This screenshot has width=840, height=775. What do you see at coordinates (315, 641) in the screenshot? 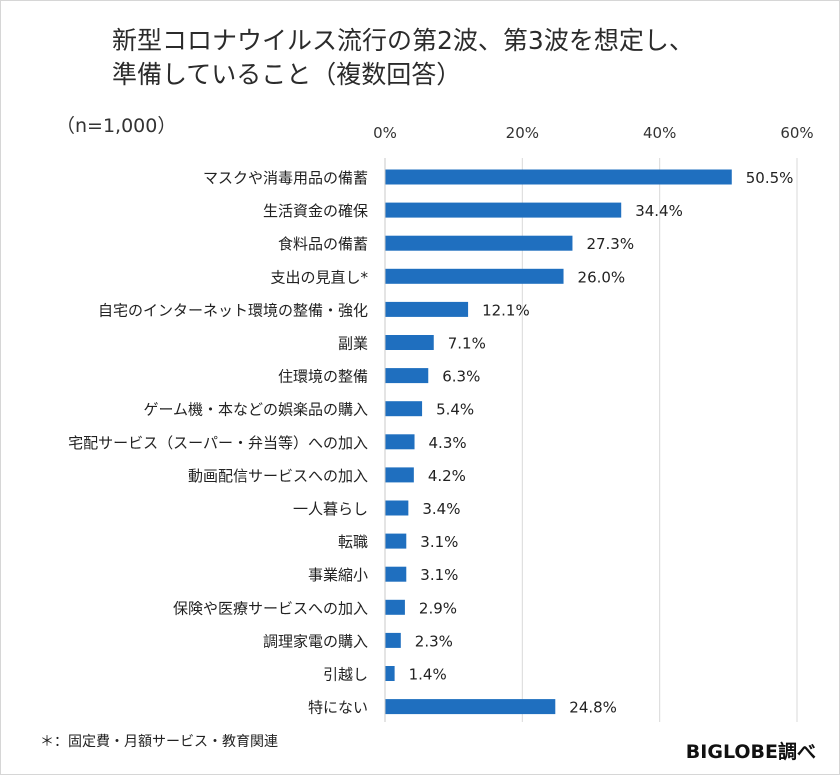
I see `category-label: 調理家電の購入` at bounding box center [315, 641].